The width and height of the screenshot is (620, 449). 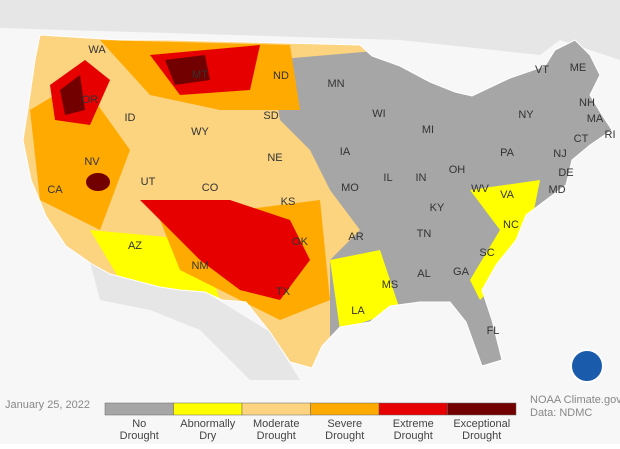 What do you see at coordinates (587, 366) in the screenshot?
I see `noaa-logo` at bounding box center [587, 366].